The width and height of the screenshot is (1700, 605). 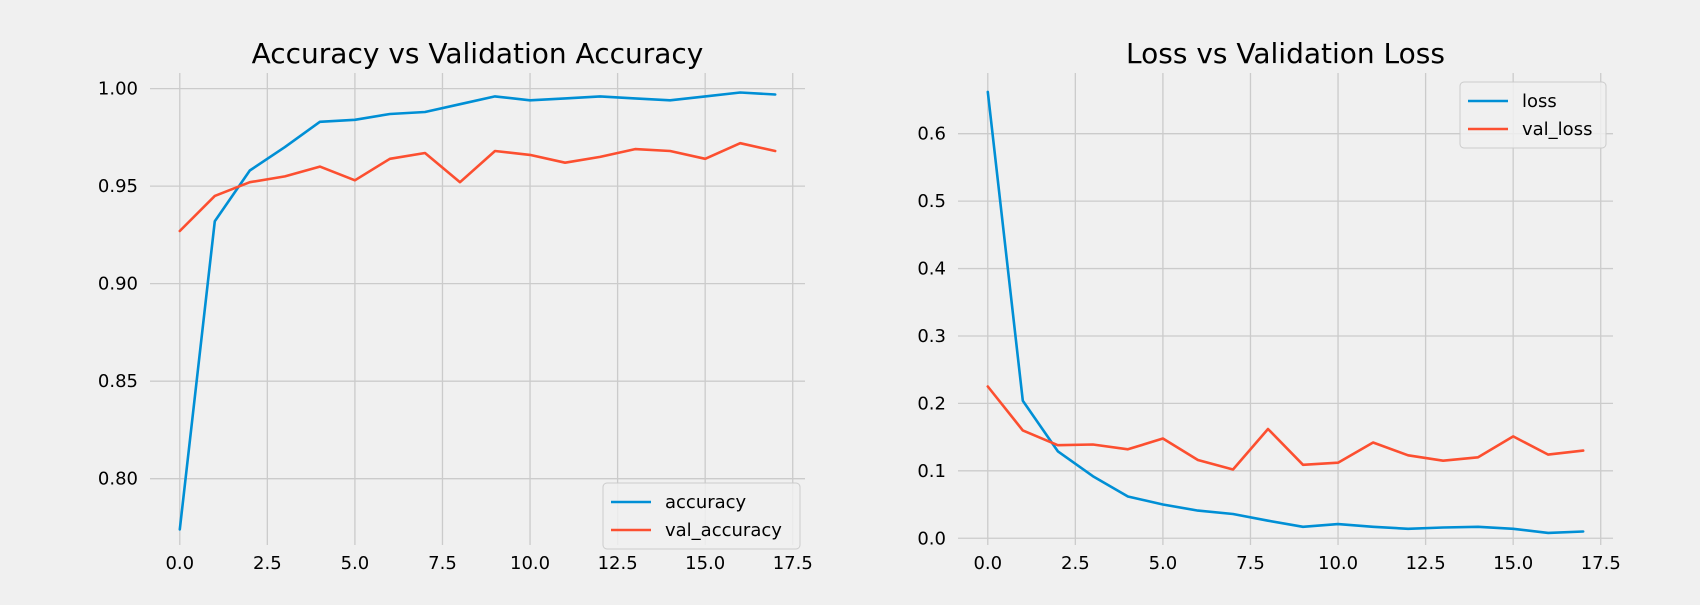 I want to click on y-tick-label: 0.3, so click(x=931, y=336).